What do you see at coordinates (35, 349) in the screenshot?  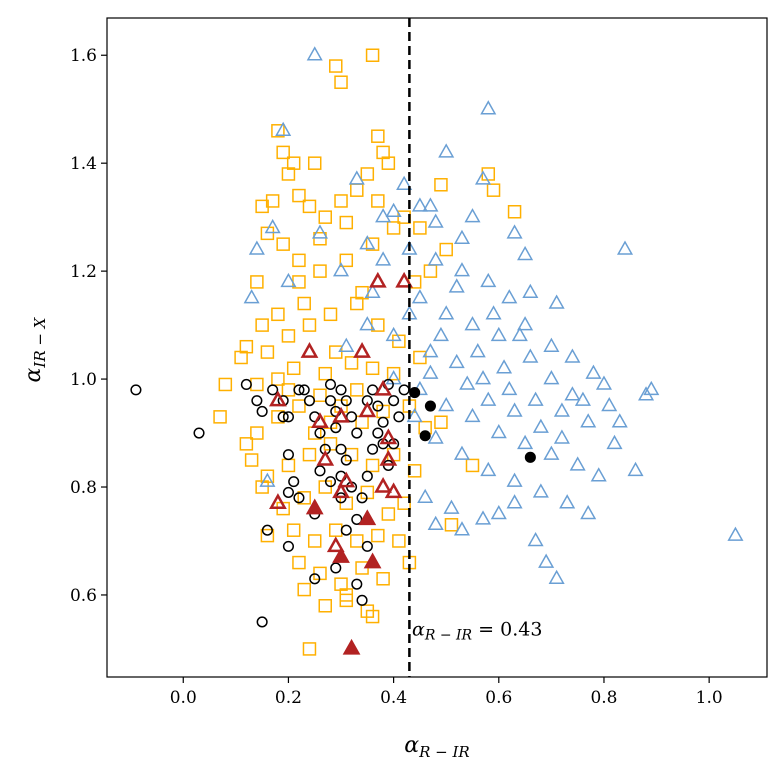 I see `y-axis-label: αIR − X` at bounding box center [35, 349].